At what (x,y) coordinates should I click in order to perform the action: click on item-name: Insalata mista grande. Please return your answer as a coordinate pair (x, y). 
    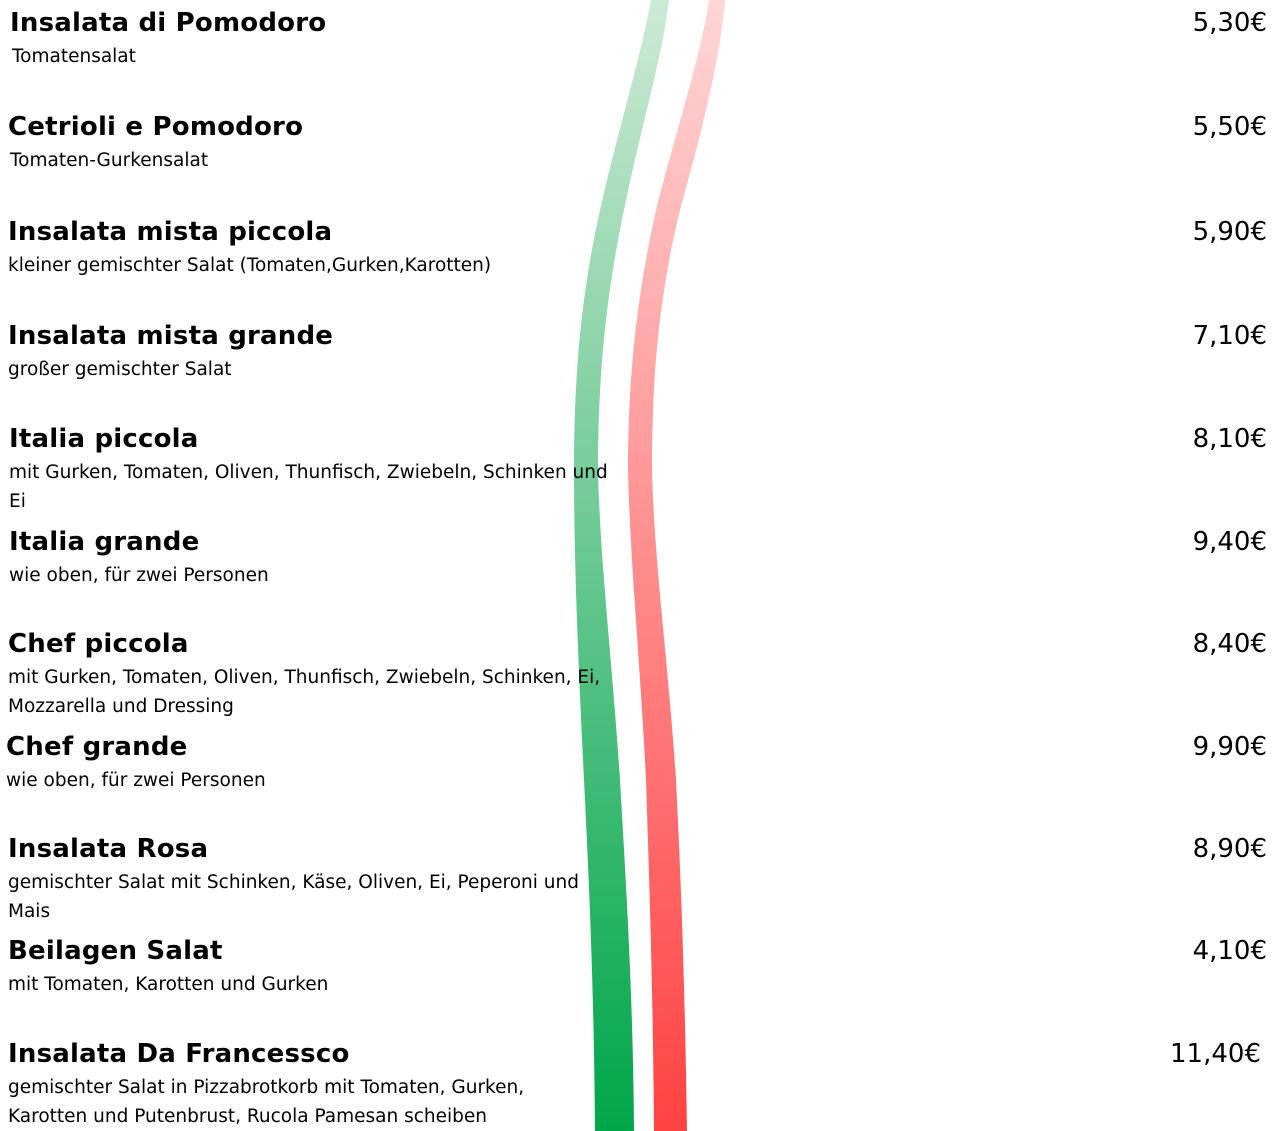
    Looking at the image, I should click on (171, 336).